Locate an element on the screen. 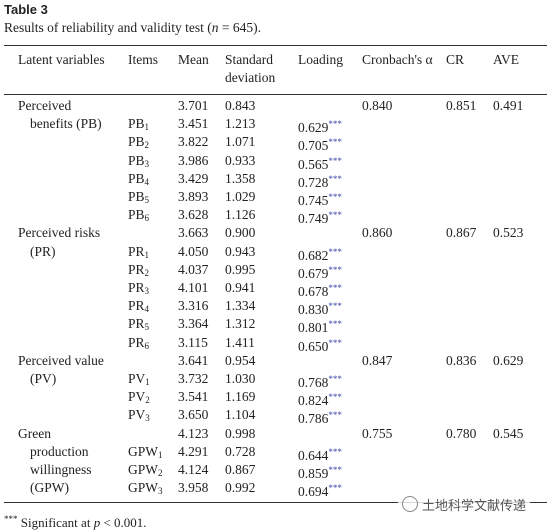  sd: 1.029 is located at coordinates (240, 196).